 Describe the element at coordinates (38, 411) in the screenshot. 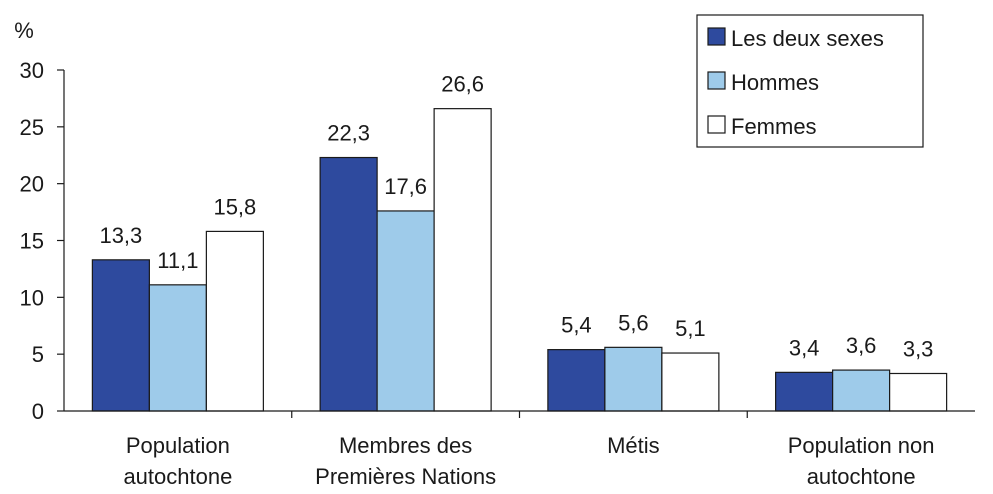

I see `y-tick-label: 0` at that location.